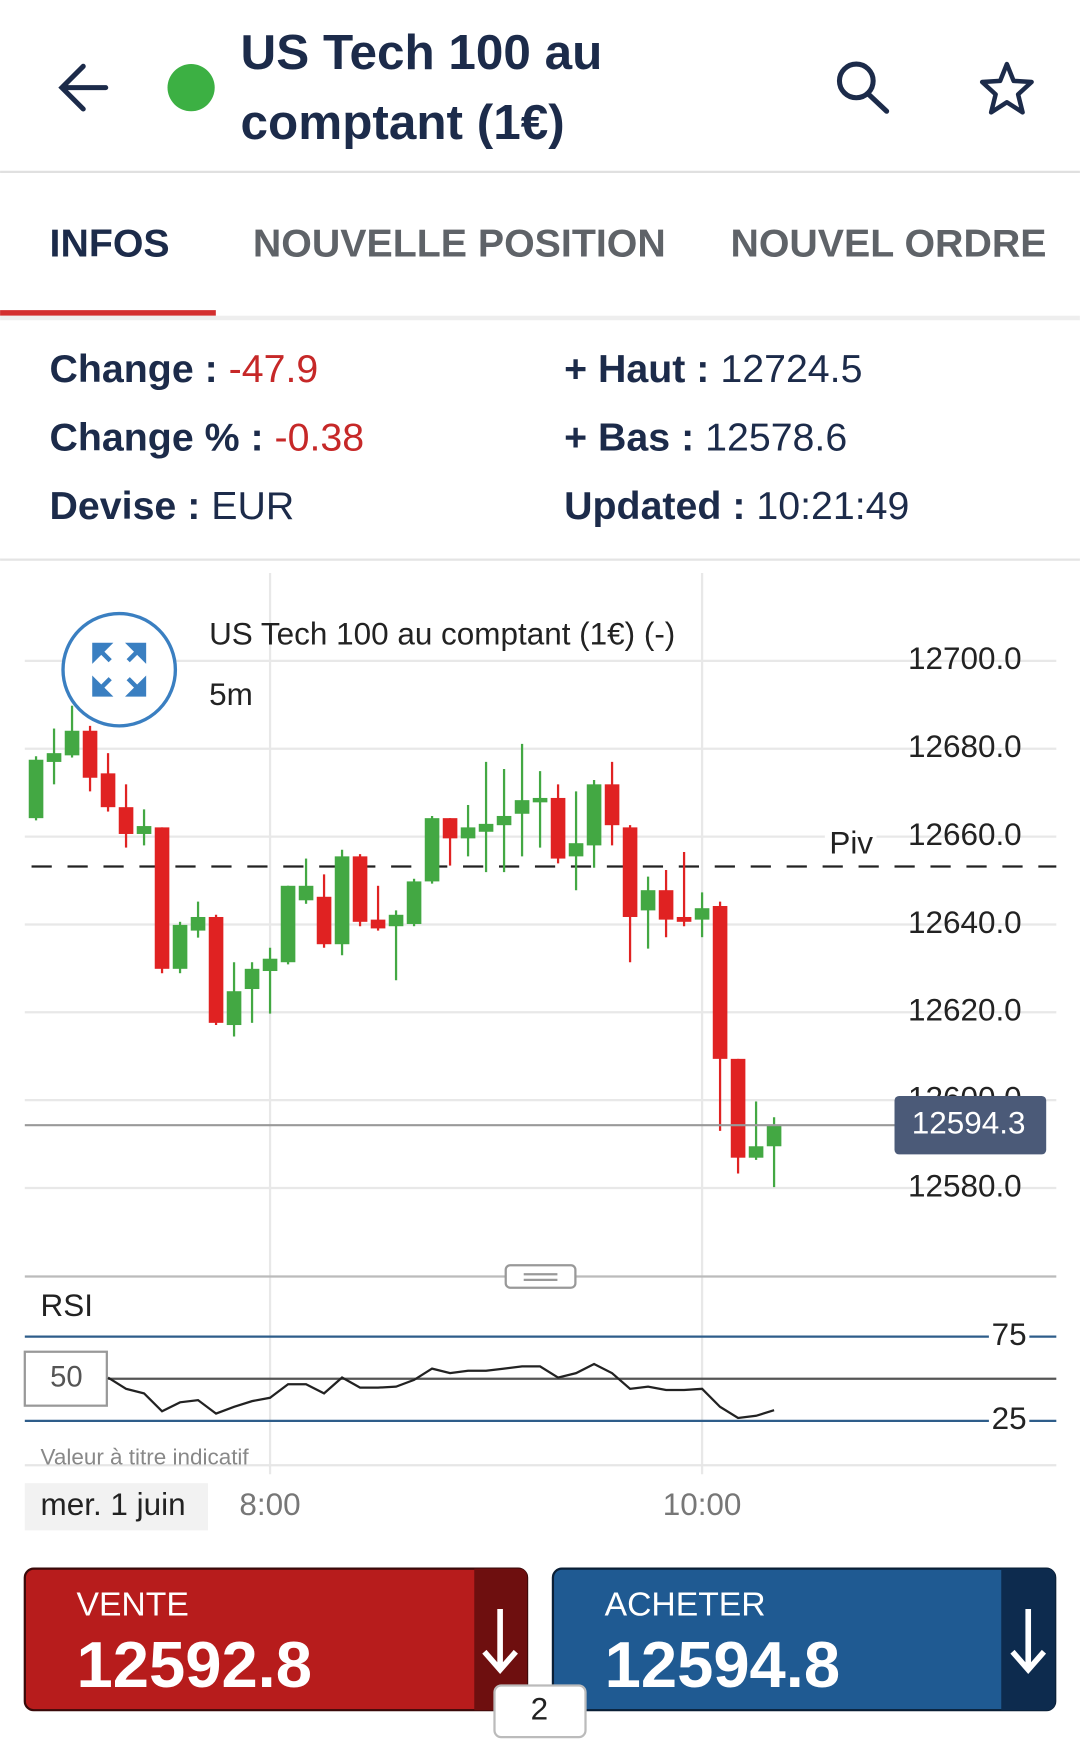 The height and width of the screenshot is (1763, 1080). I want to click on buy-button: ACHETER 12594.8, so click(804, 1639).